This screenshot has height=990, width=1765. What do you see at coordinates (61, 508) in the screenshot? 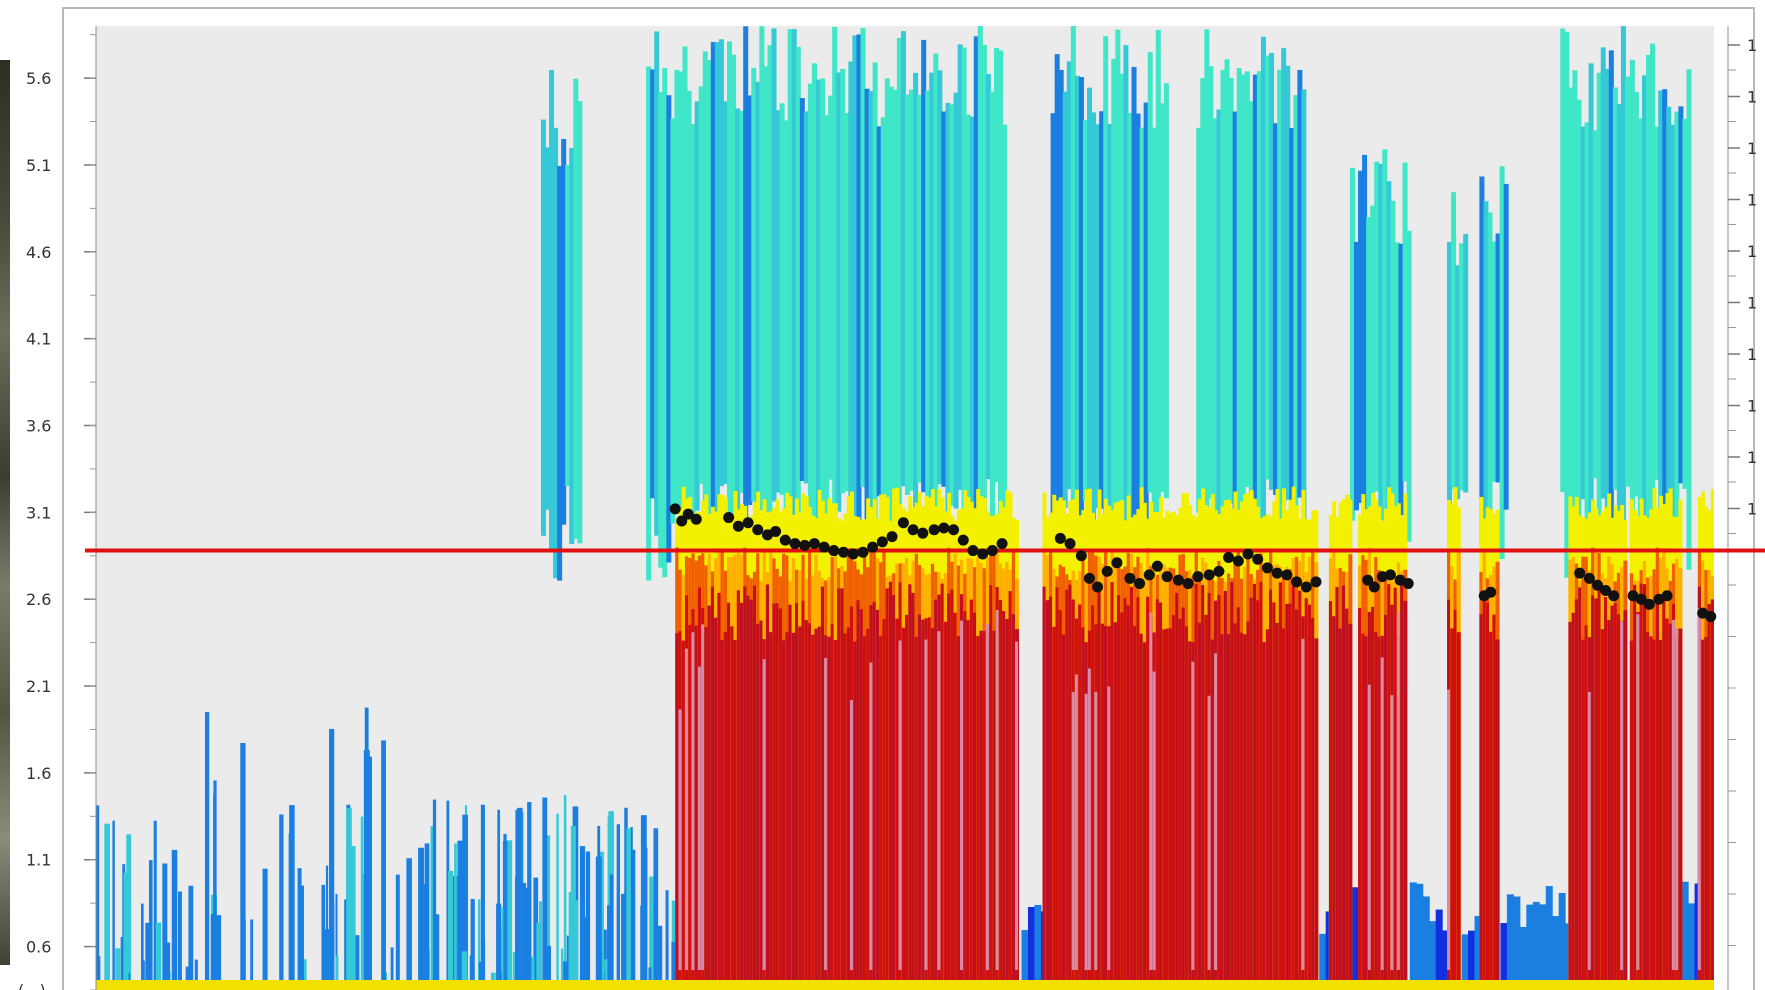
I see `left-y-axis: 5.65.14.64.13.63.12.62.11.61.10.6` at bounding box center [61, 508].